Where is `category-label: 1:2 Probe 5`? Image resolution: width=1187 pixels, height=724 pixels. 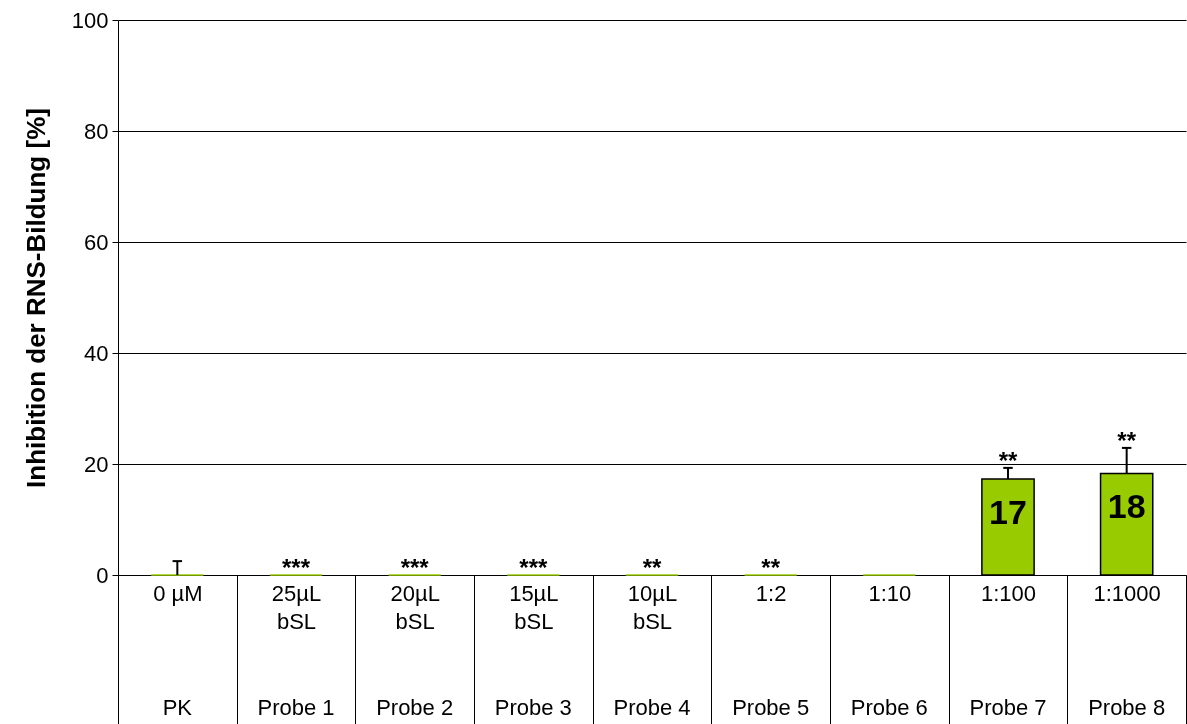 category-label: 1:2 Probe 5 is located at coordinates (771, 650).